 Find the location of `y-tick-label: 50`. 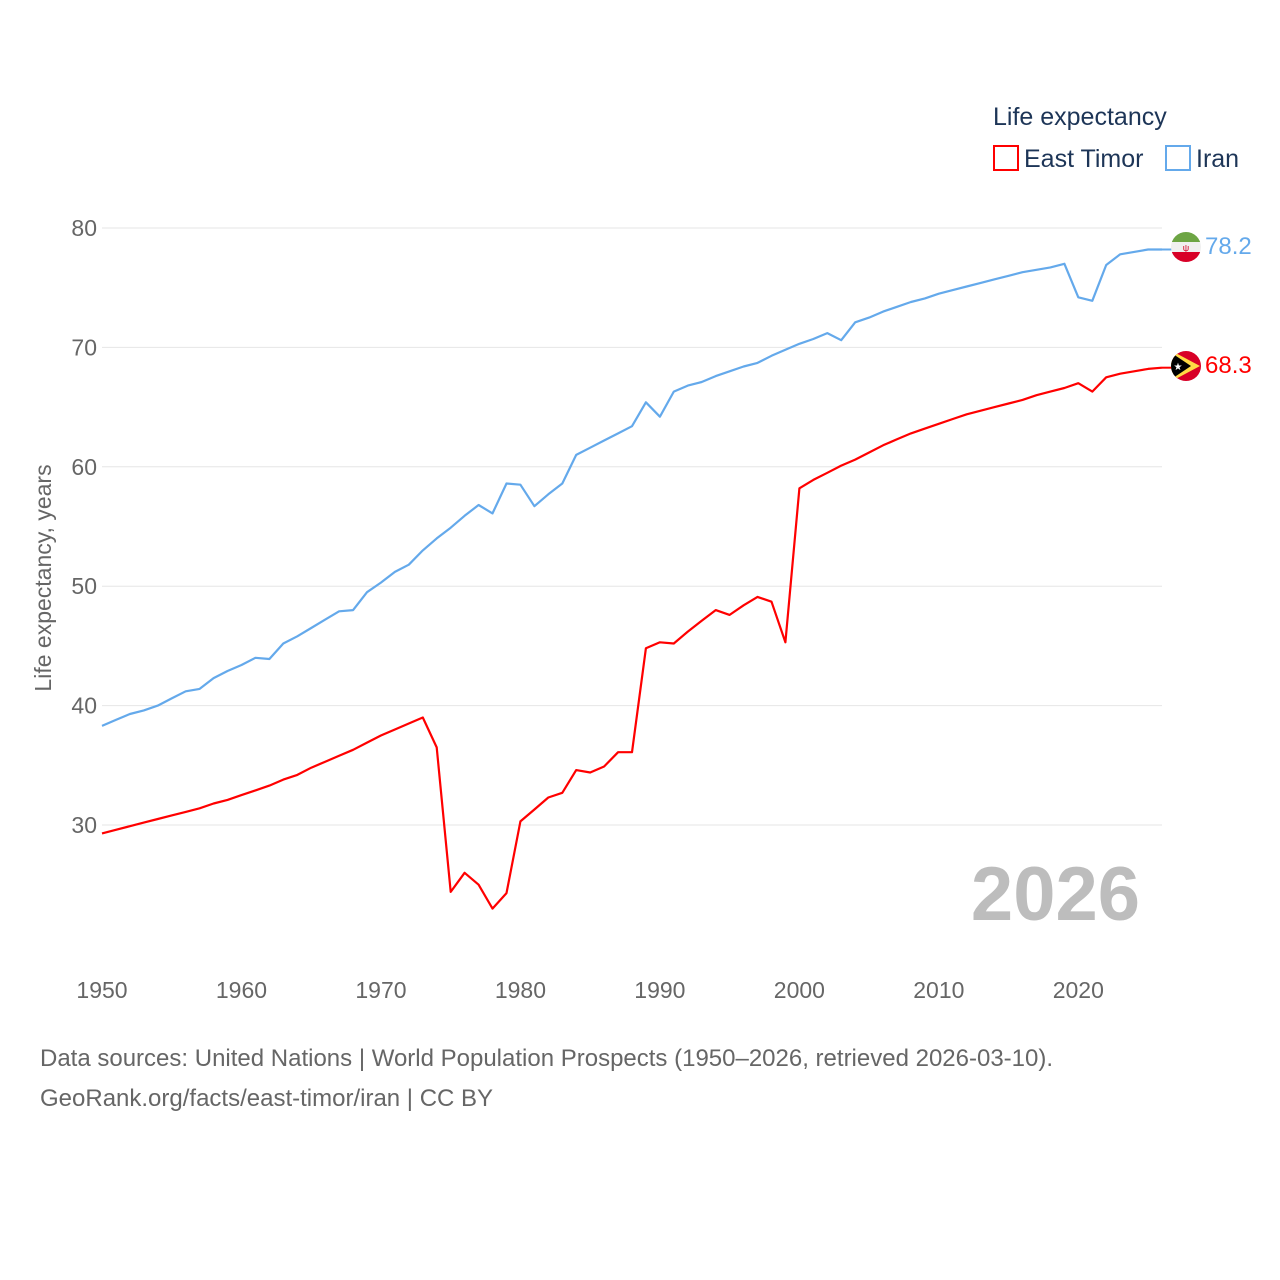

y-tick-label: 50 is located at coordinates (84, 586).